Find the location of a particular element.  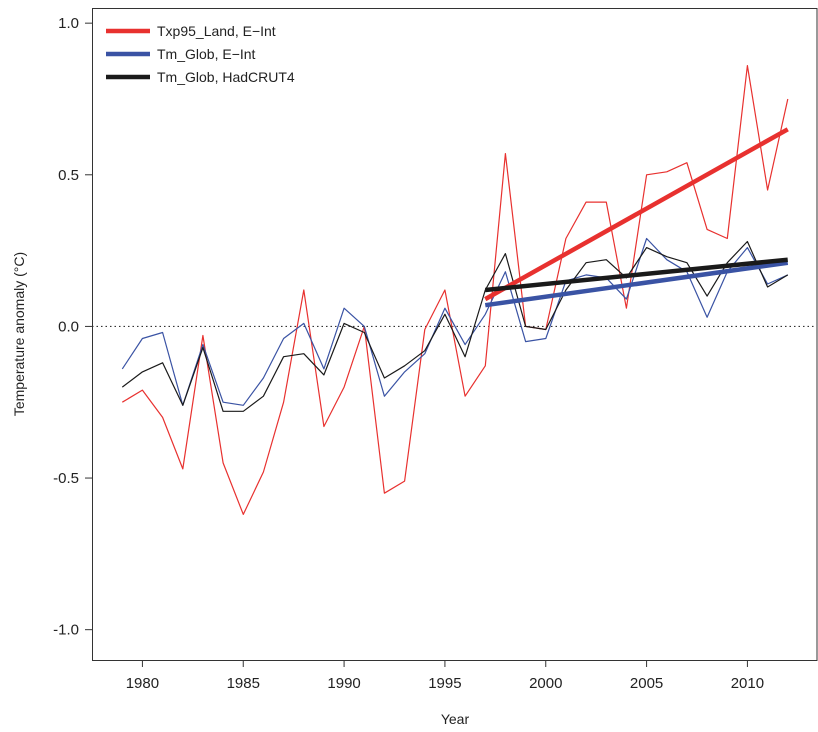

trend-layer is located at coordinates (636, 217).